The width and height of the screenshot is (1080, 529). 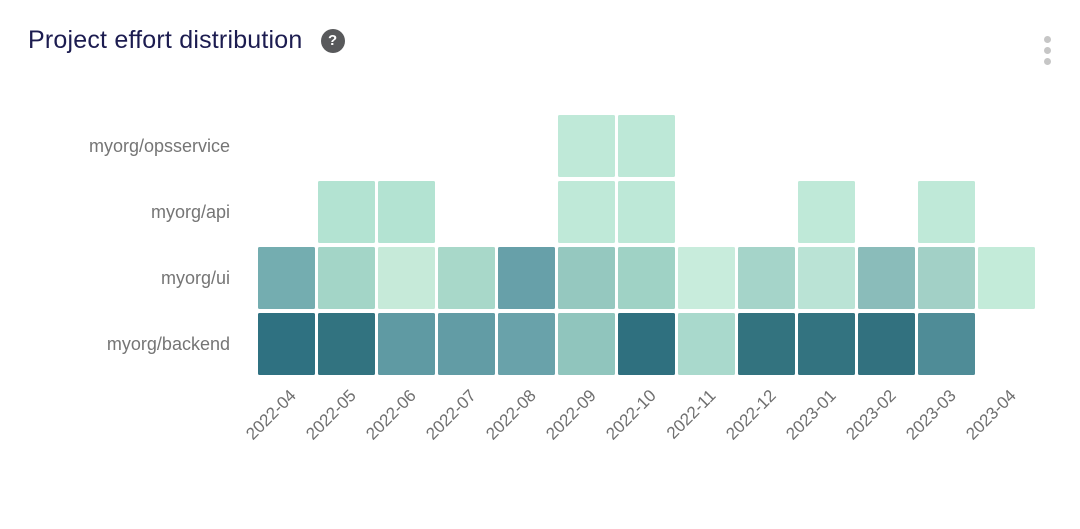 What do you see at coordinates (391, 415) in the screenshot?
I see `x-axis-label: 2022-06` at bounding box center [391, 415].